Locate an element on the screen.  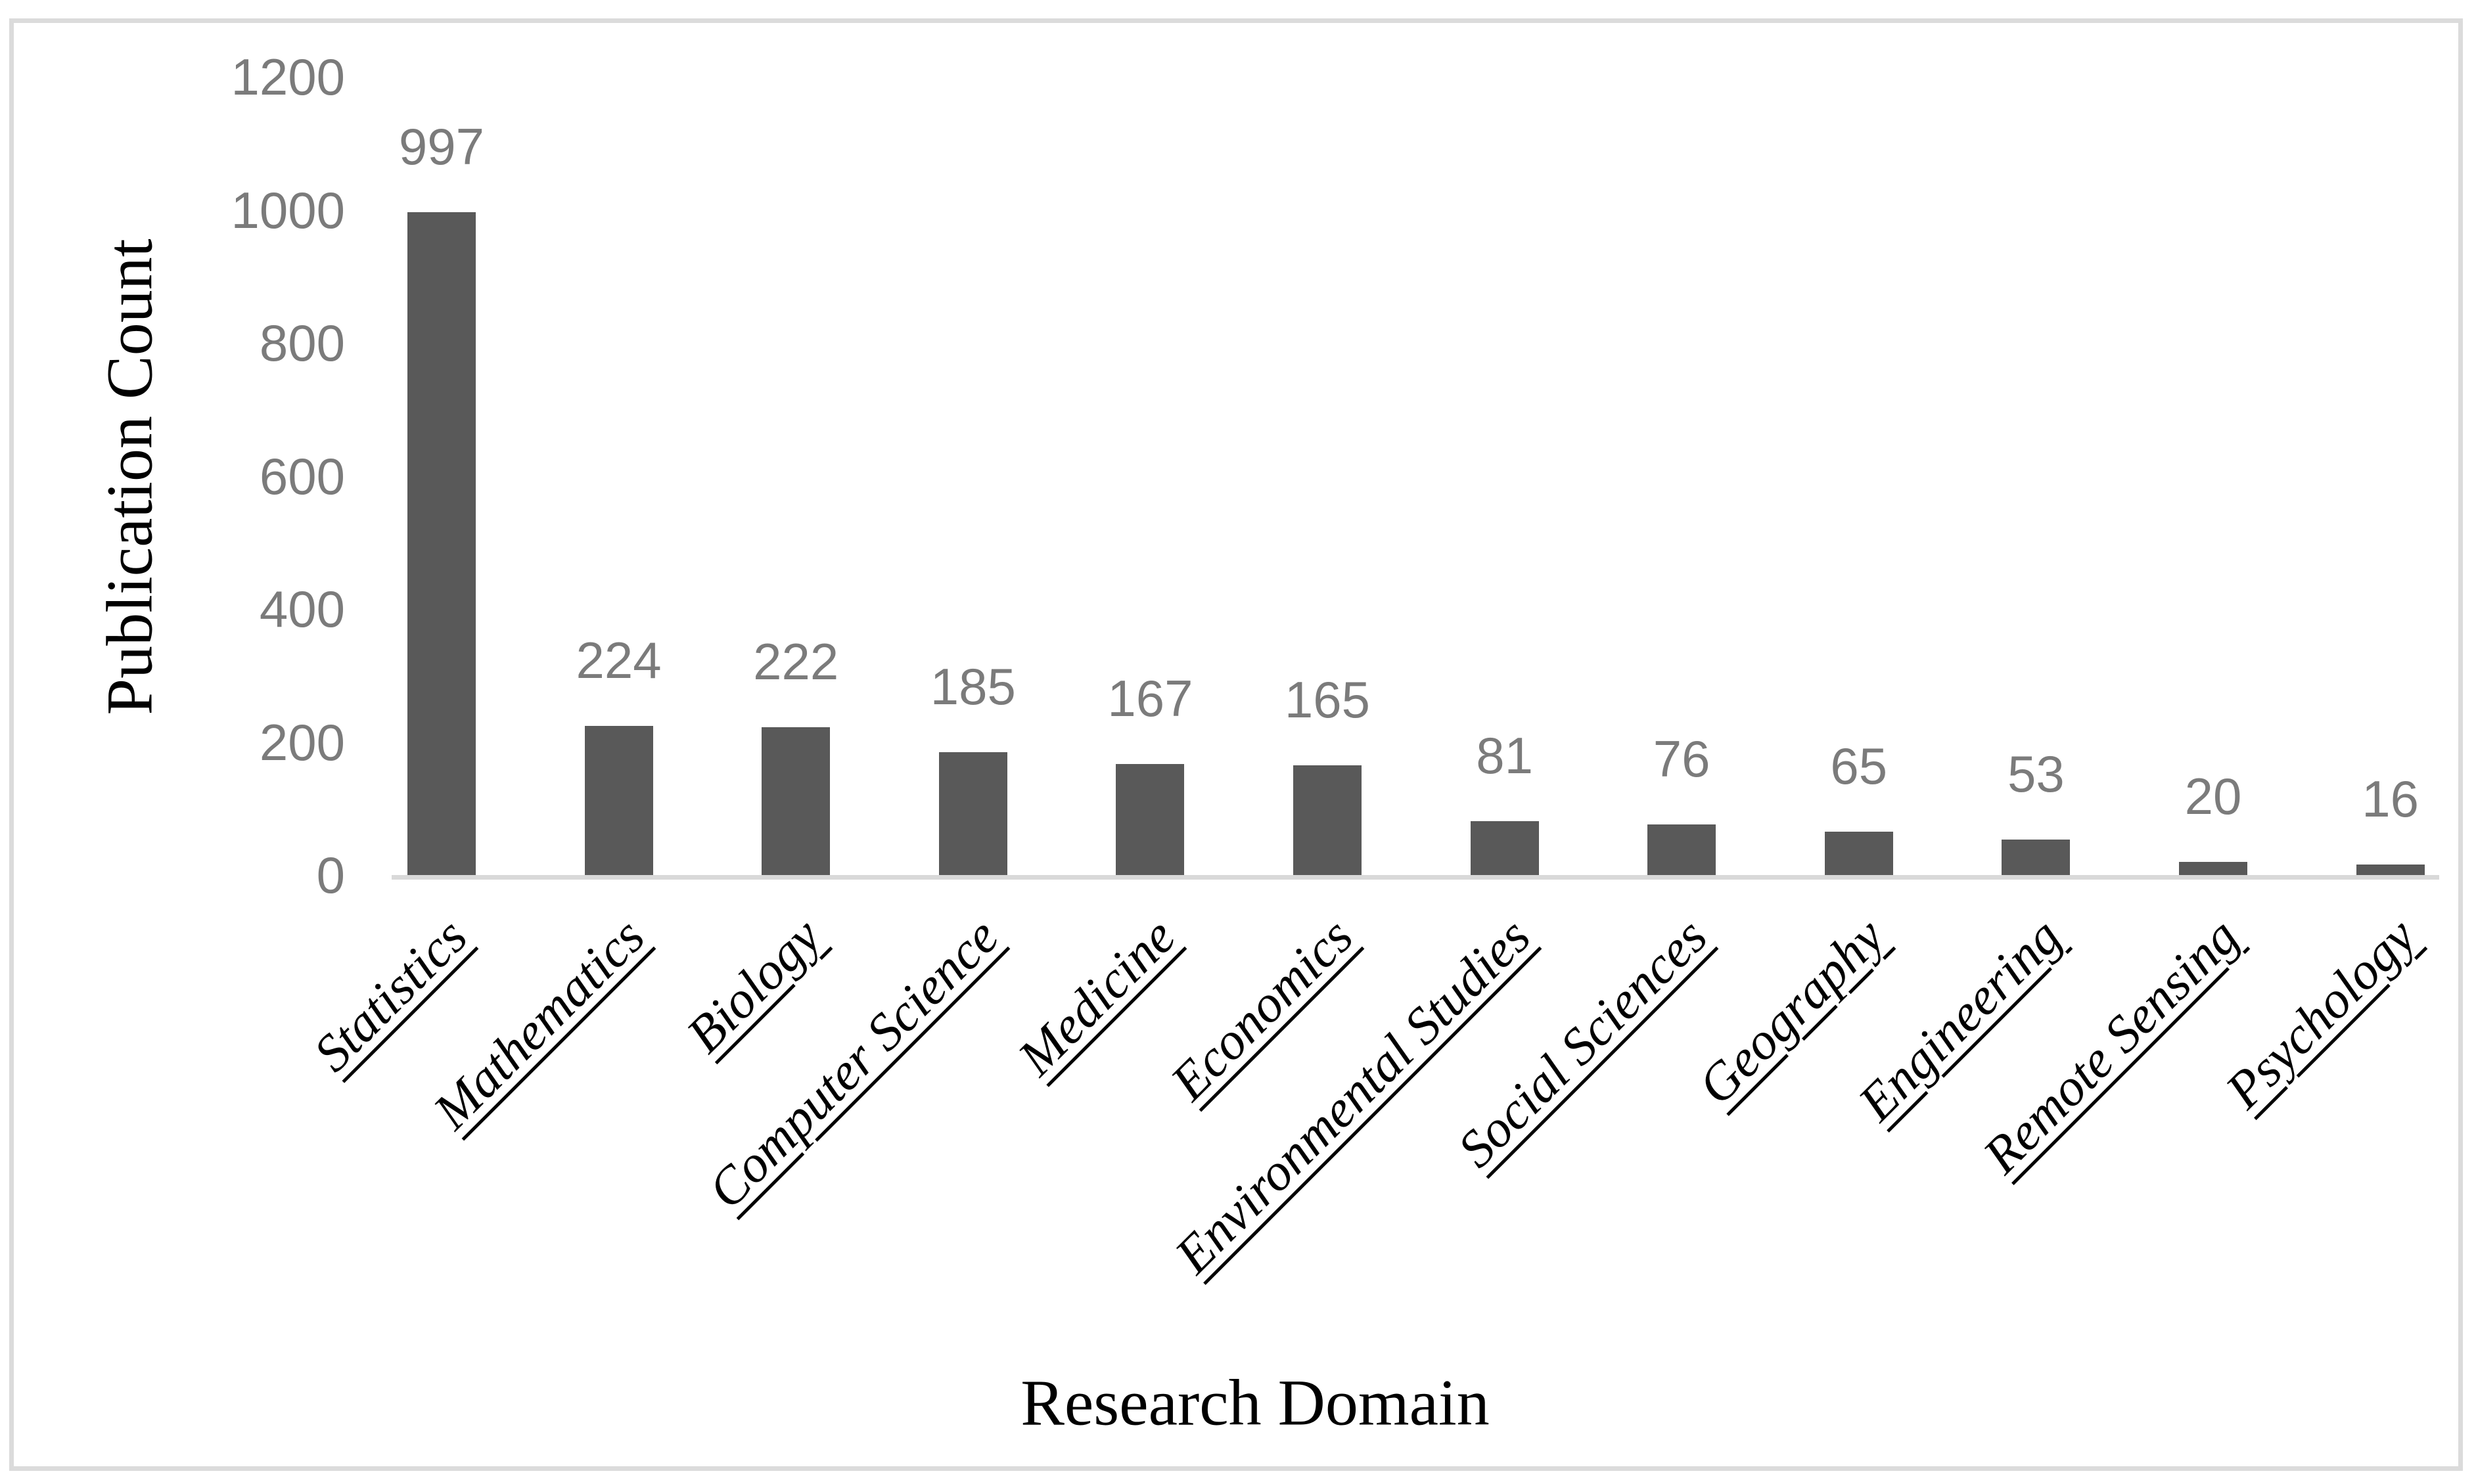
bar-value-label: 224 is located at coordinates (619, 660).